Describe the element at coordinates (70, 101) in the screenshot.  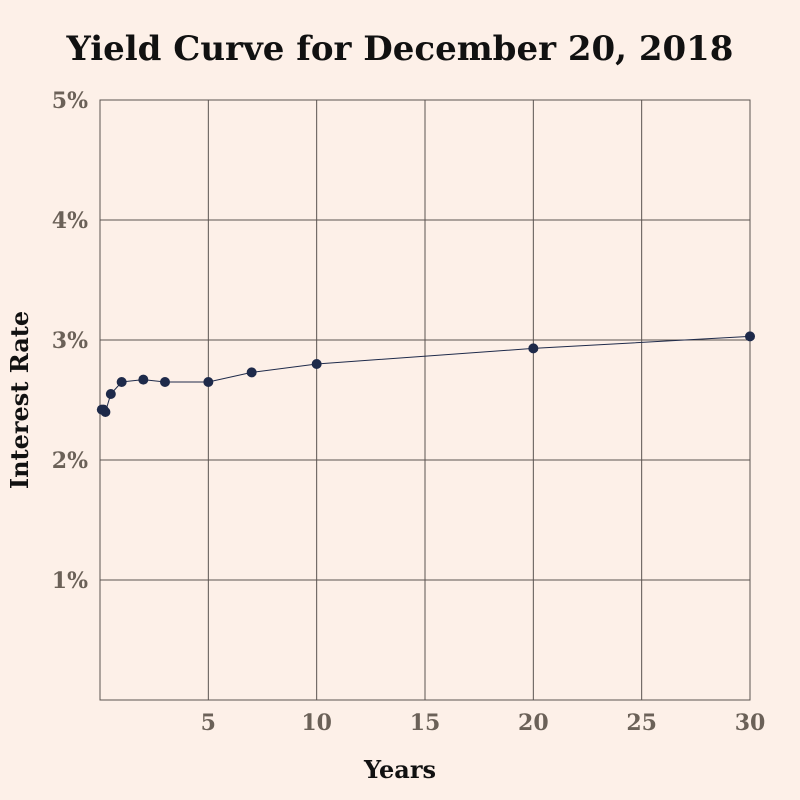
I see `y-tick-label: 5%` at that location.